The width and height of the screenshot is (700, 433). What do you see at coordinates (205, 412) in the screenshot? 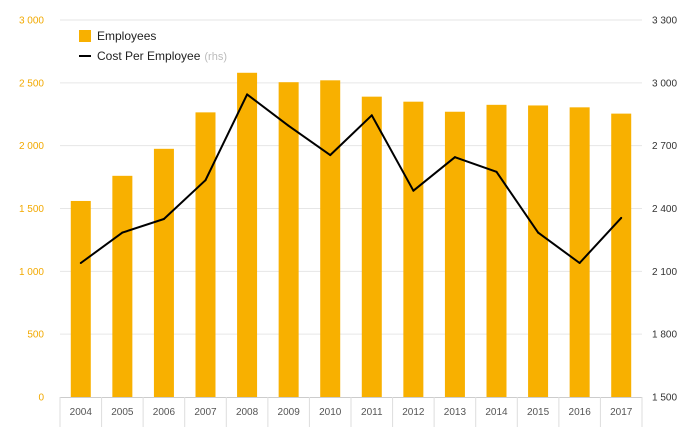
I see `x-tick-label: 2007` at bounding box center [205, 412].